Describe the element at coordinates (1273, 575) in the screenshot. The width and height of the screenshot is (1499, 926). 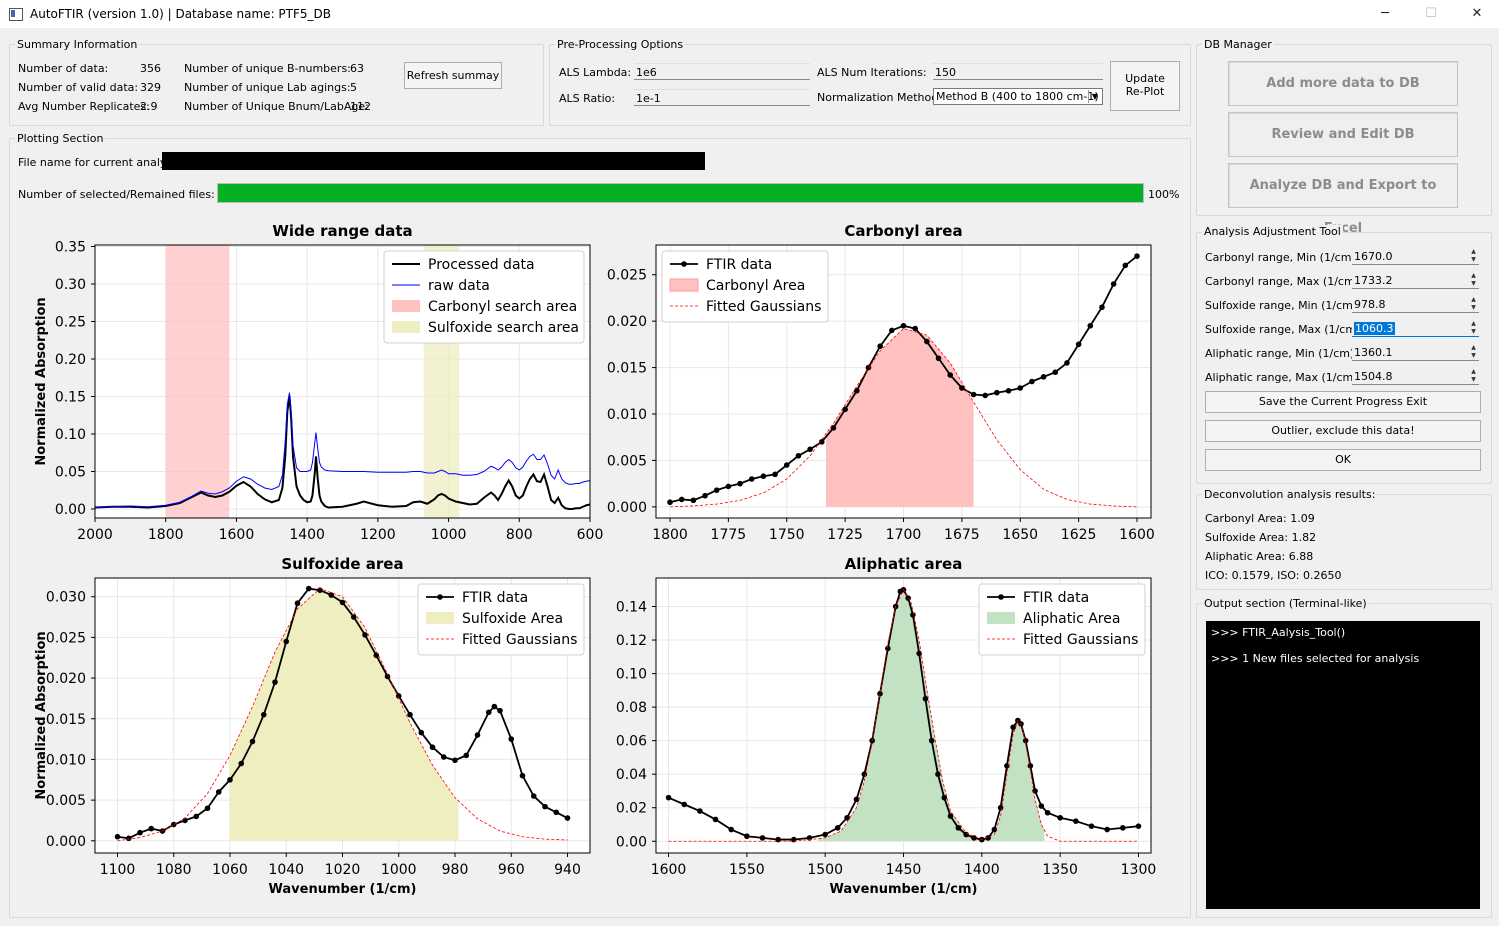
I see `ico-iso-result: ICO: 0.1579, ISO: 0.2650` at that location.